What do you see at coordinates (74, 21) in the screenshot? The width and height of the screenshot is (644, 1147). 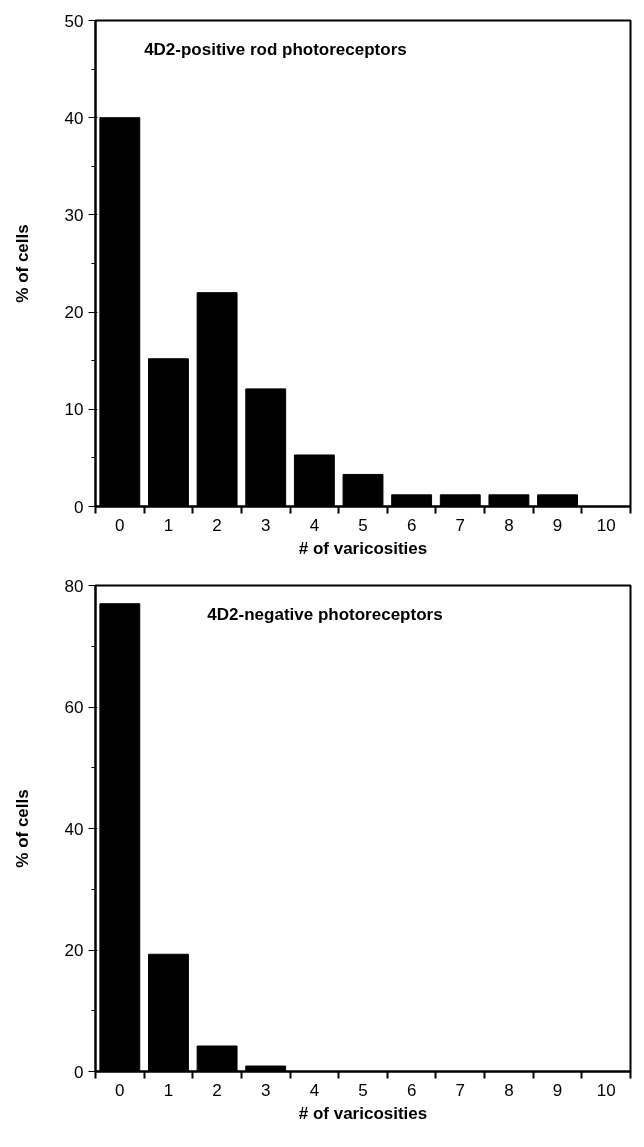 I see `y-tick-label: 50` at bounding box center [74, 21].